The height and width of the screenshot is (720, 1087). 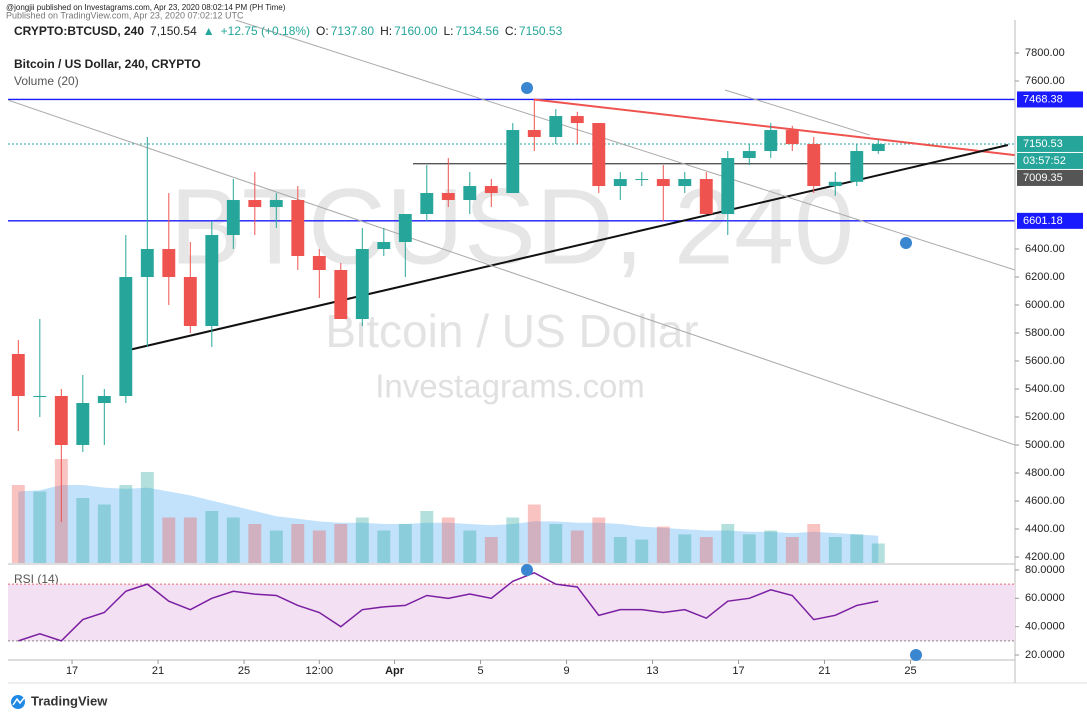 What do you see at coordinates (1045, 305) in the screenshot?
I see `y-tick-label: 6000.00` at bounding box center [1045, 305].